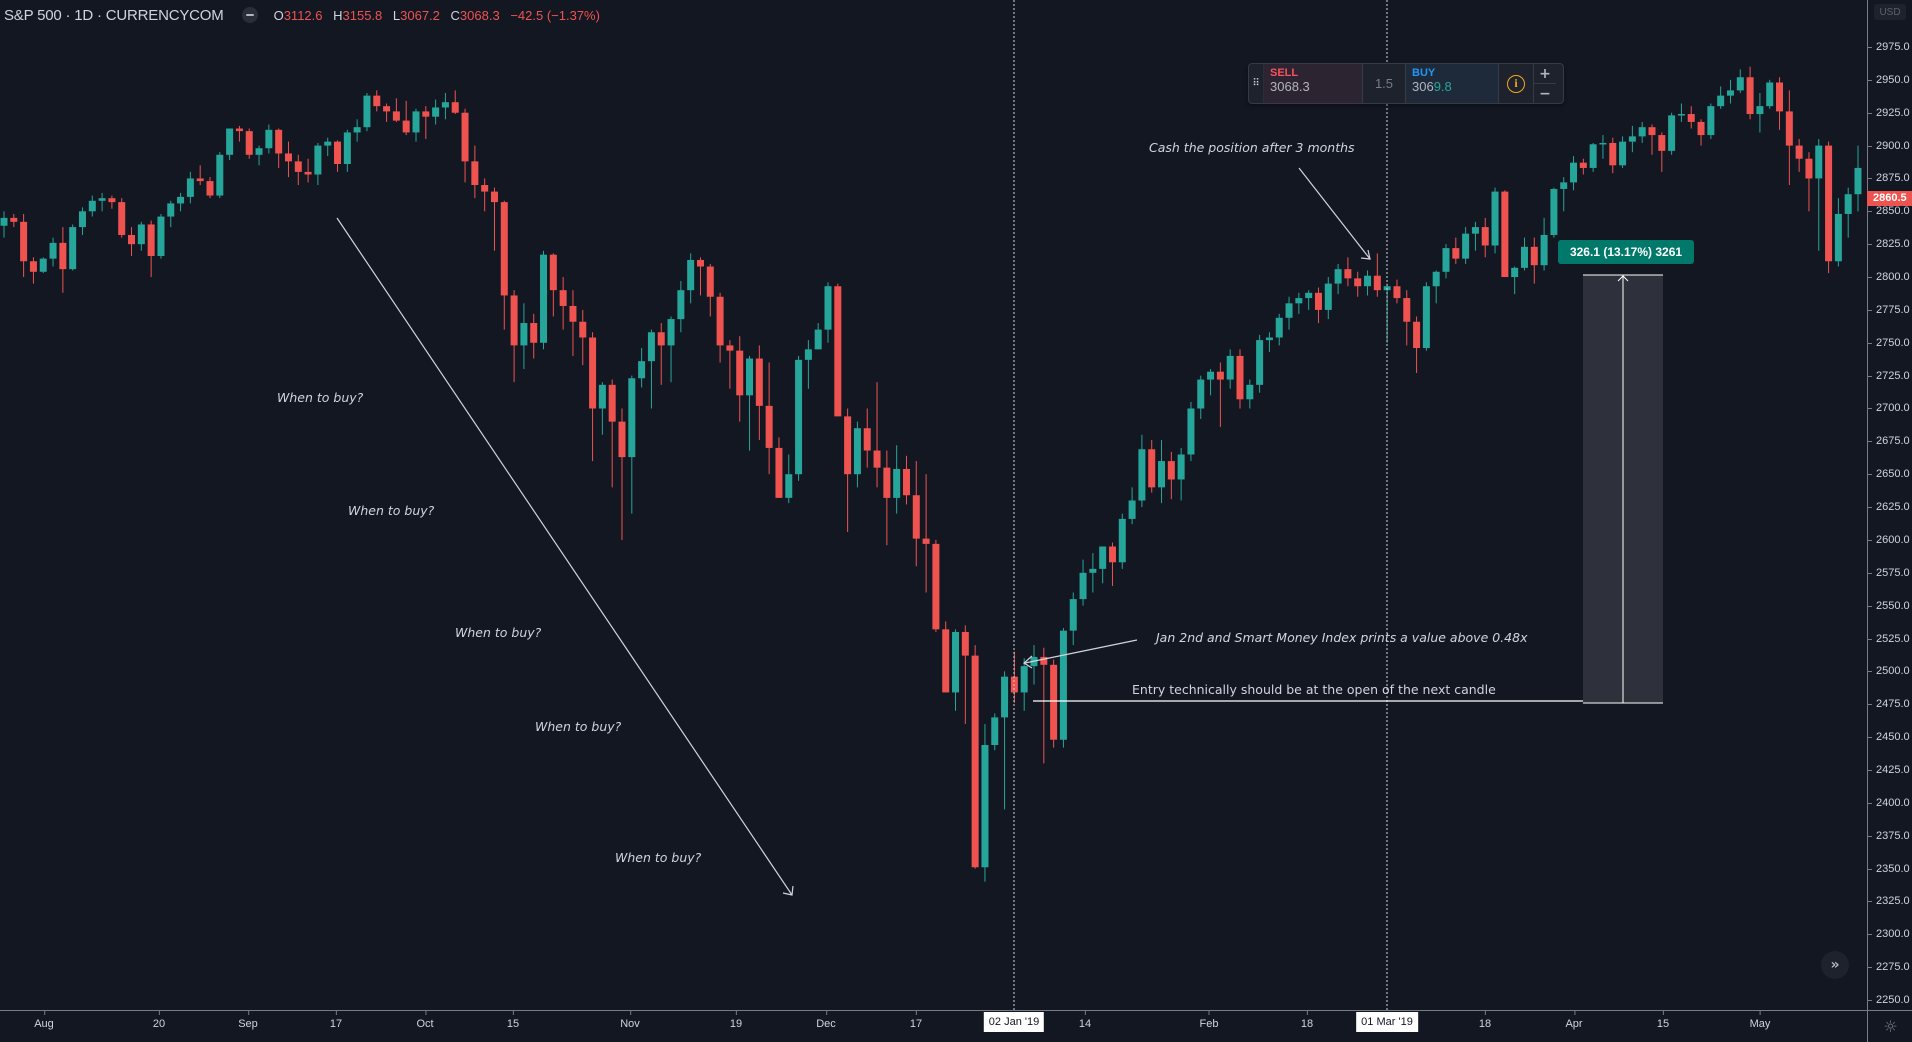 The width and height of the screenshot is (1912, 1042). Describe the element at coordinates (1889, 211) in the screenshot. I see `price-tick: 2850.0` at that location.